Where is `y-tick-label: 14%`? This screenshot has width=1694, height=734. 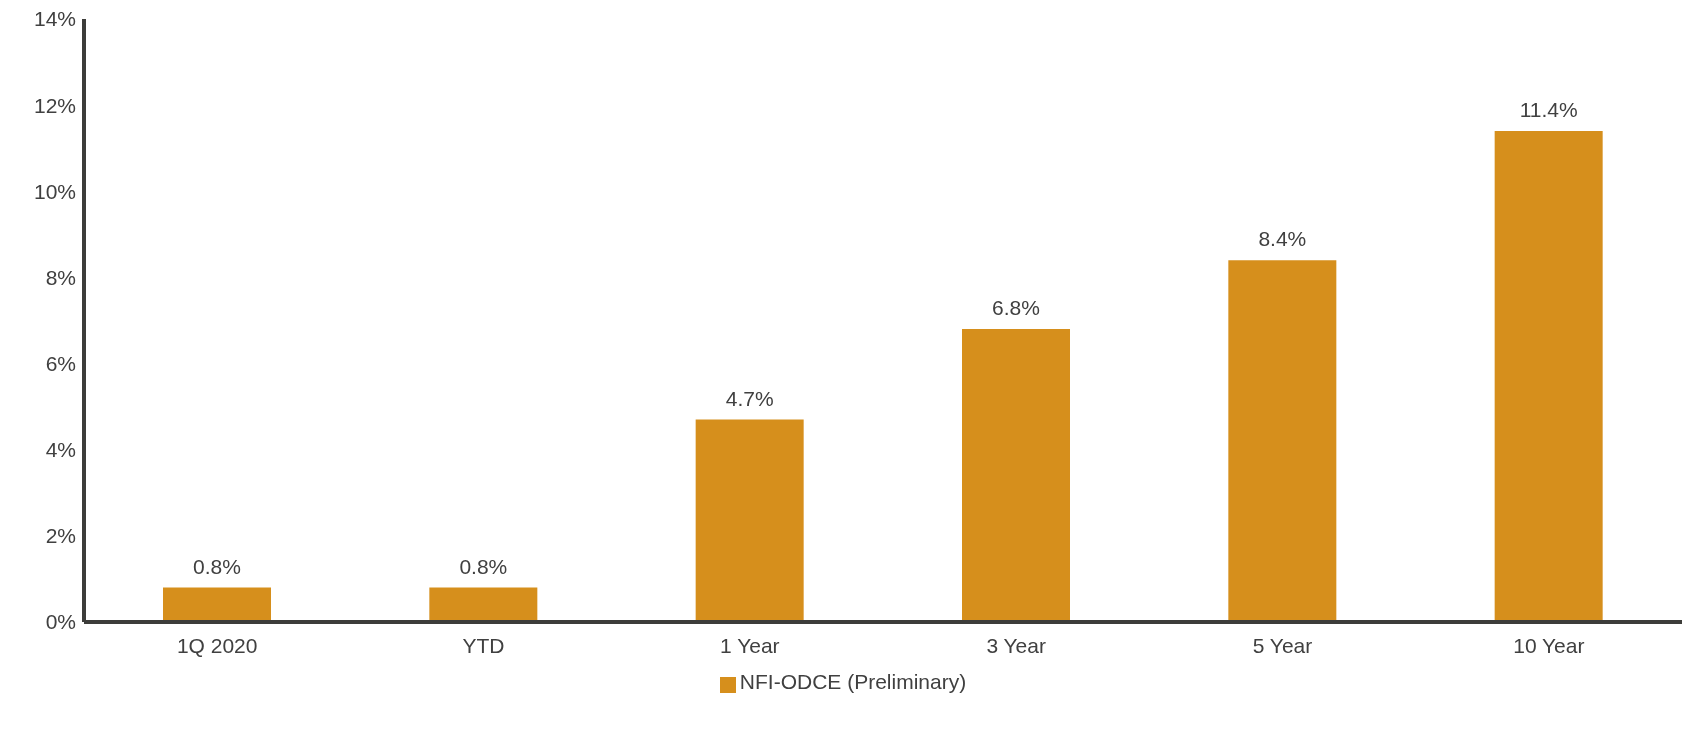 y-tick-label: 14% is located at coordinates (54, 19).